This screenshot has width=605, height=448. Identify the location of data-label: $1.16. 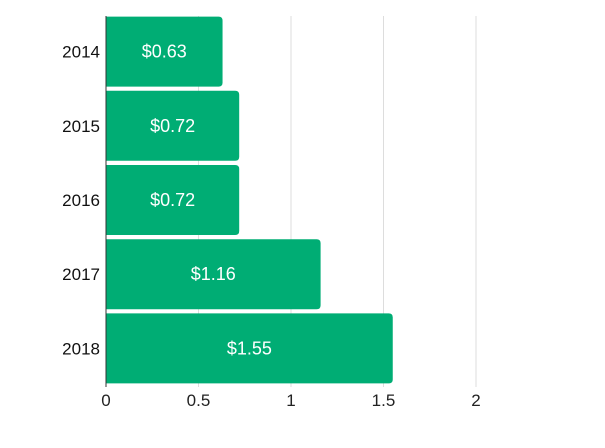
(213, 274).